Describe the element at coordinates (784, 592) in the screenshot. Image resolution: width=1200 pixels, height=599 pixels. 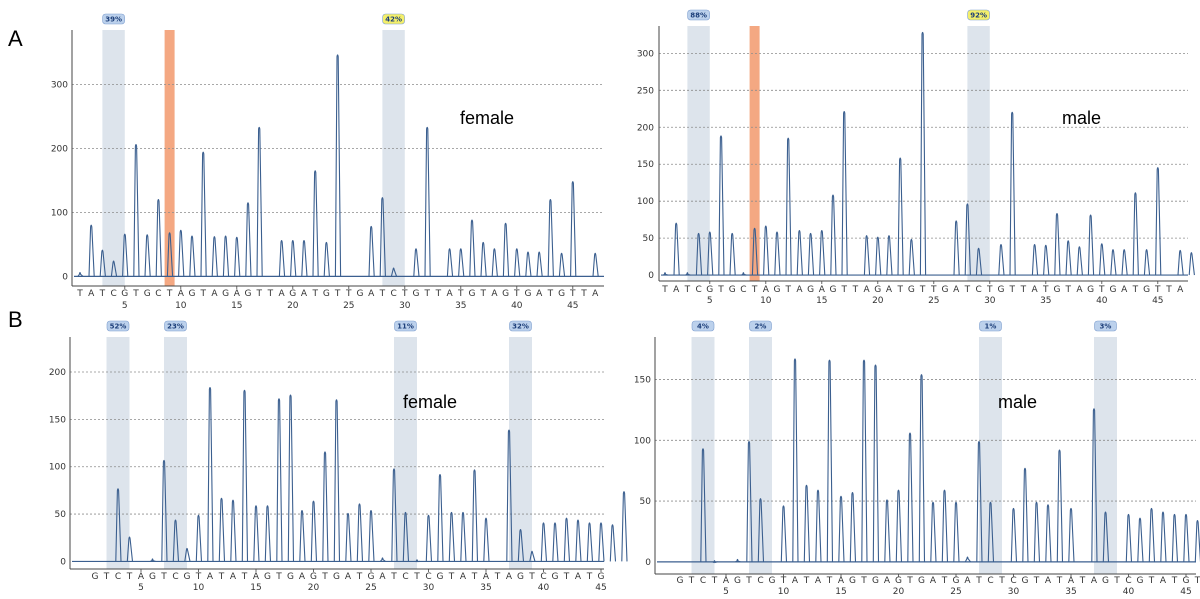
I see `x-tick-label: 10` at that location.